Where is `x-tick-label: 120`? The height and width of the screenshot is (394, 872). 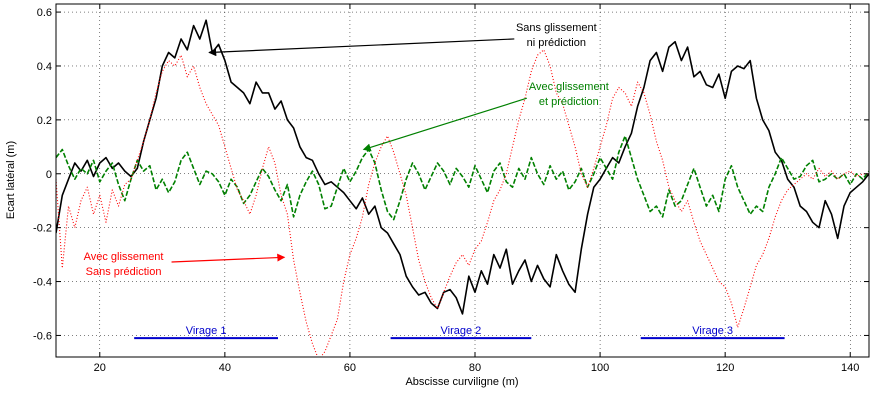
x-tick-label: 120 is located at coordinates (725, 368).